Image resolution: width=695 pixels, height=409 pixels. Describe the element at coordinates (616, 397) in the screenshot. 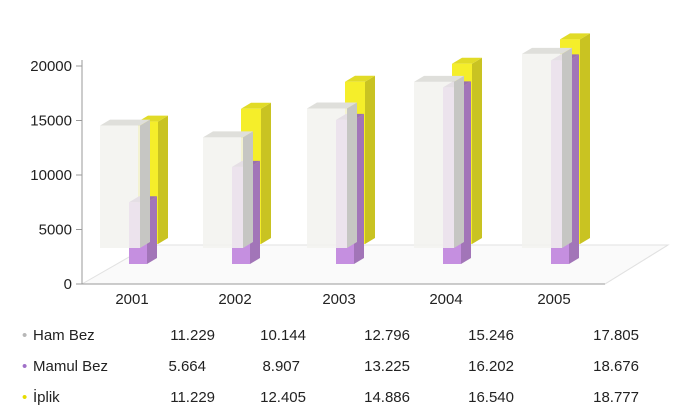

I see `table-cell: 18.777` at that location.